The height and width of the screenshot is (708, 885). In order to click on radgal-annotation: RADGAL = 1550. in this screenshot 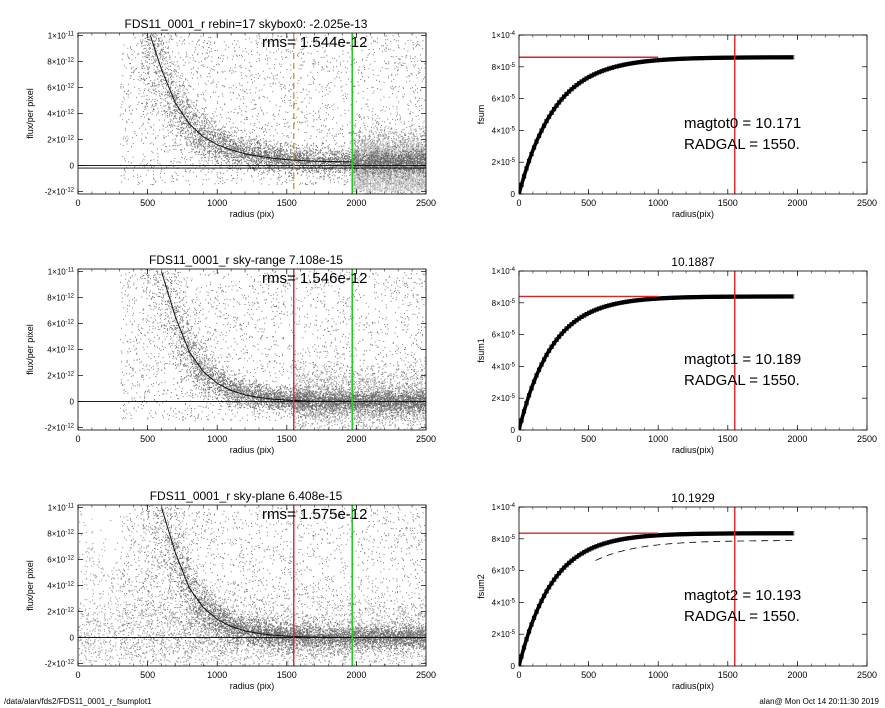, I will do `click(742, 380)`.